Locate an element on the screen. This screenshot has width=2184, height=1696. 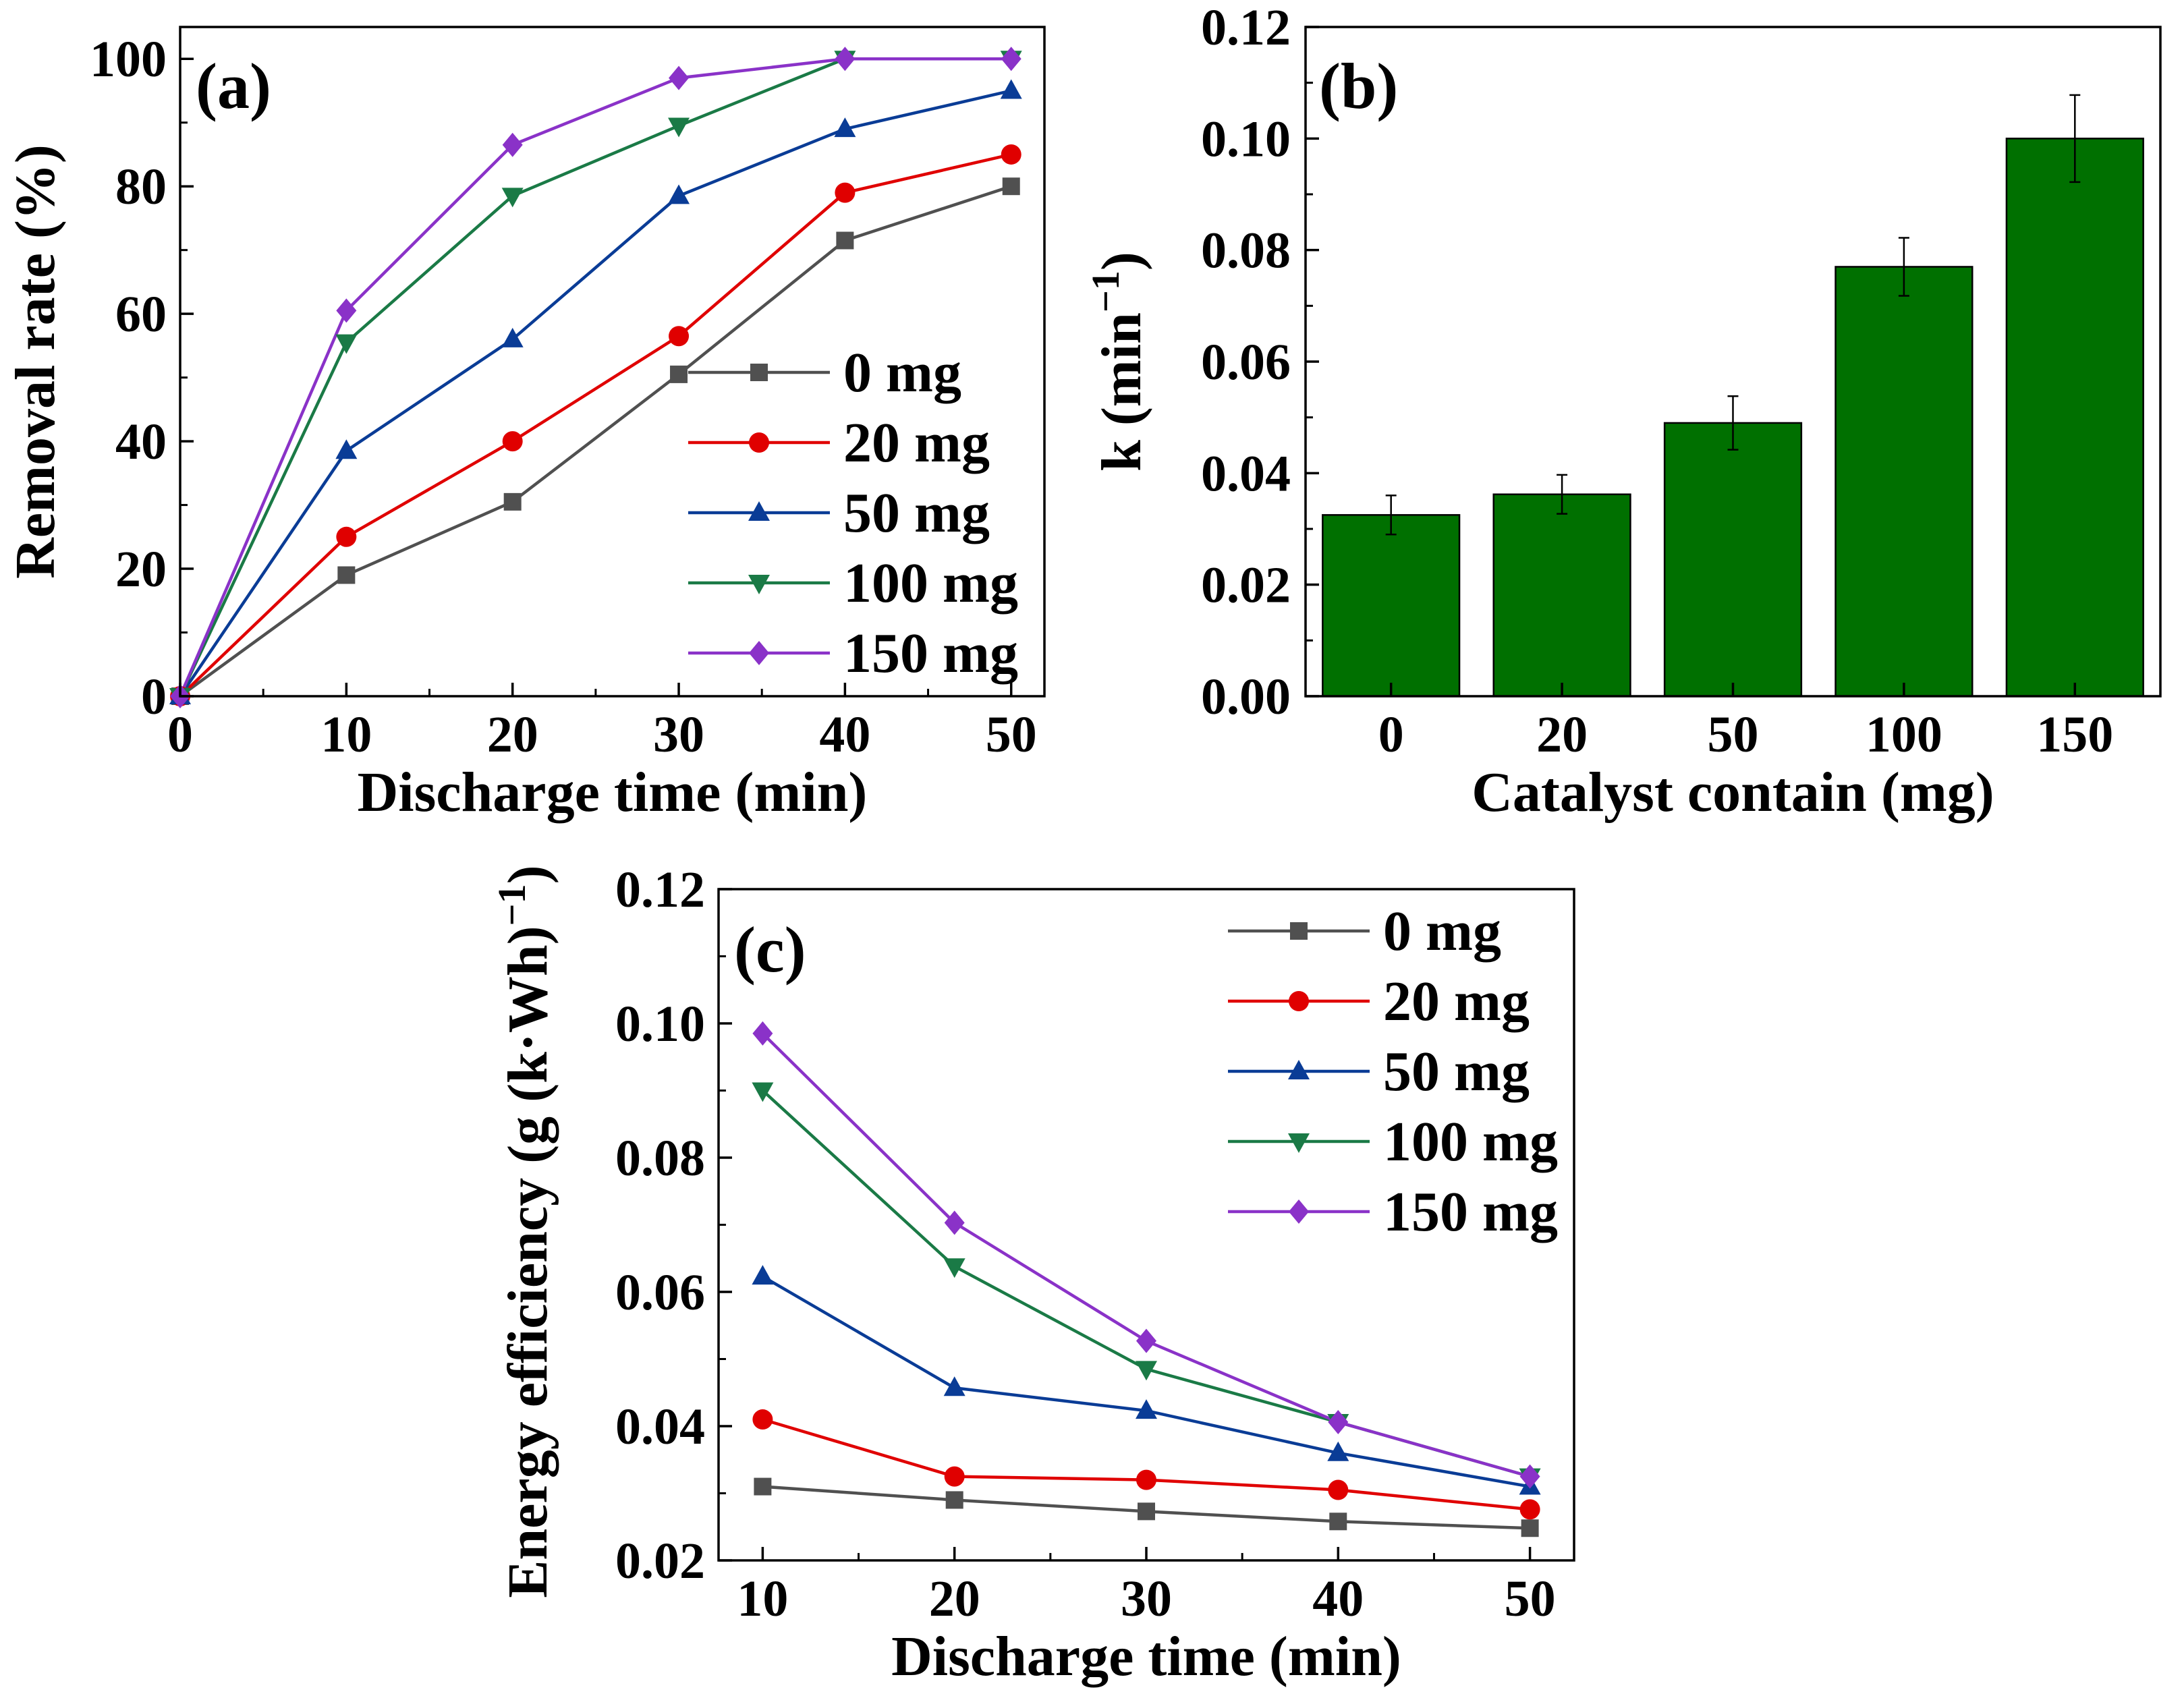
panel-a-x-axis-title: Discharge time (min) is located at coordinates (613, 792).